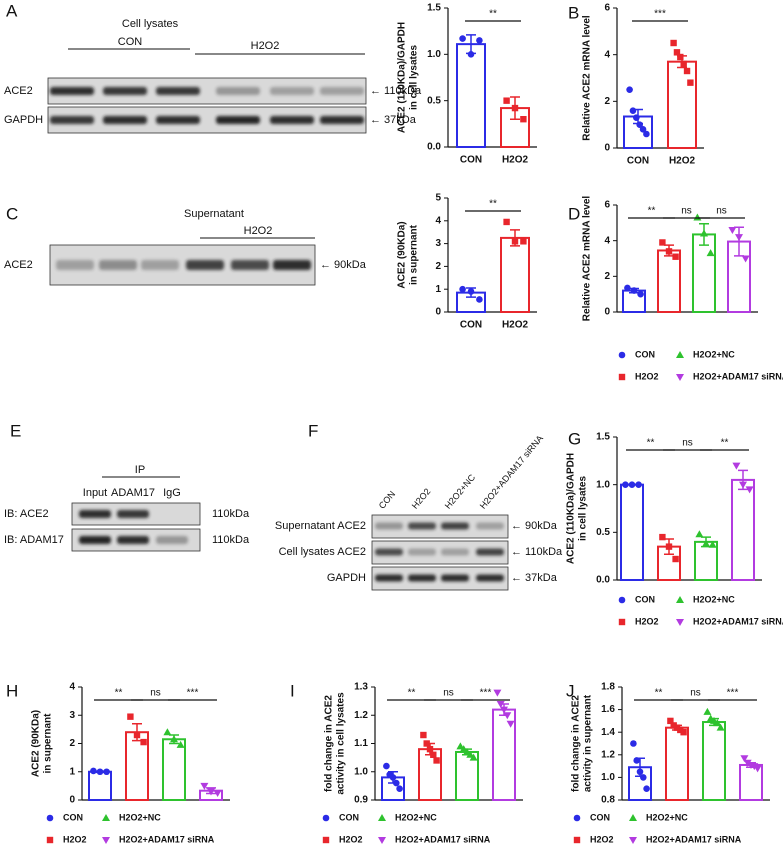 Image resolution: width=783 pixels, height=845 pixels. Describe the element at coordinates (167, 839) in the screenshot. I see `legend-label: H2O2+ADAM17 siRNA` at that location.